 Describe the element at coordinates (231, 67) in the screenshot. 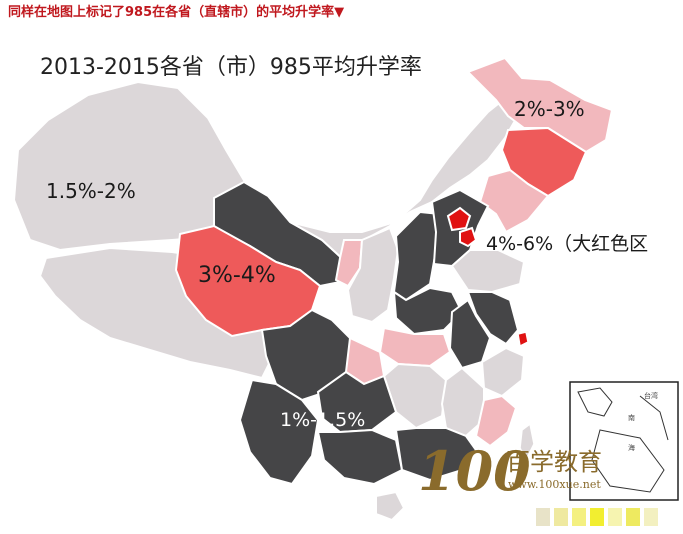

I see `map-title: 2013-2015各省（市）985平均升学率` at that location.